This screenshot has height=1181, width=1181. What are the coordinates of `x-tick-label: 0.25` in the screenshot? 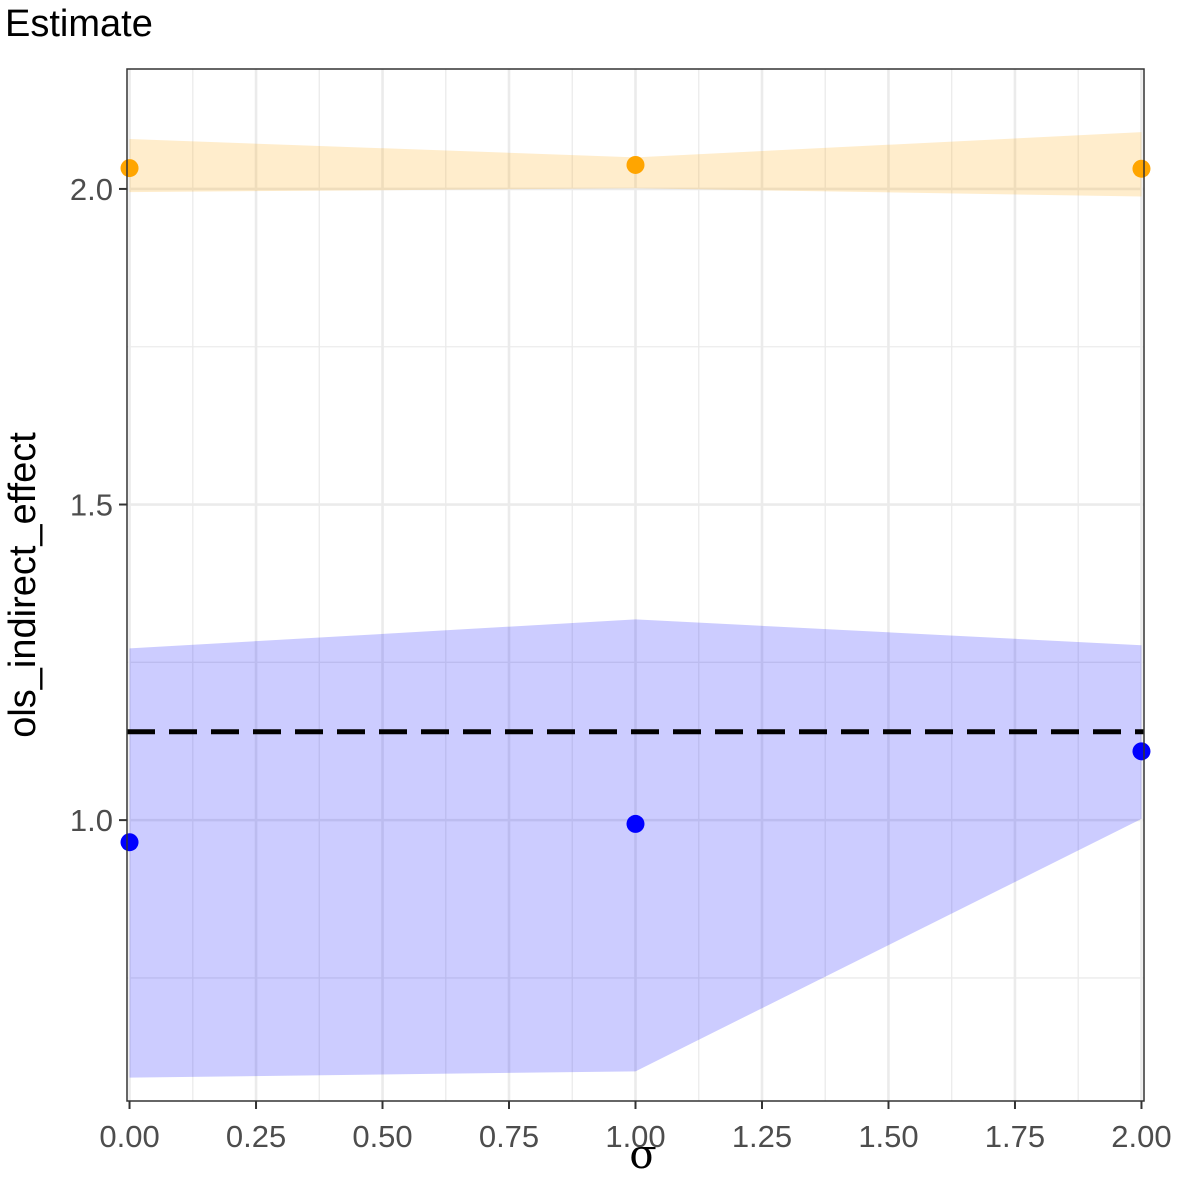 It's located at (256, 1136).